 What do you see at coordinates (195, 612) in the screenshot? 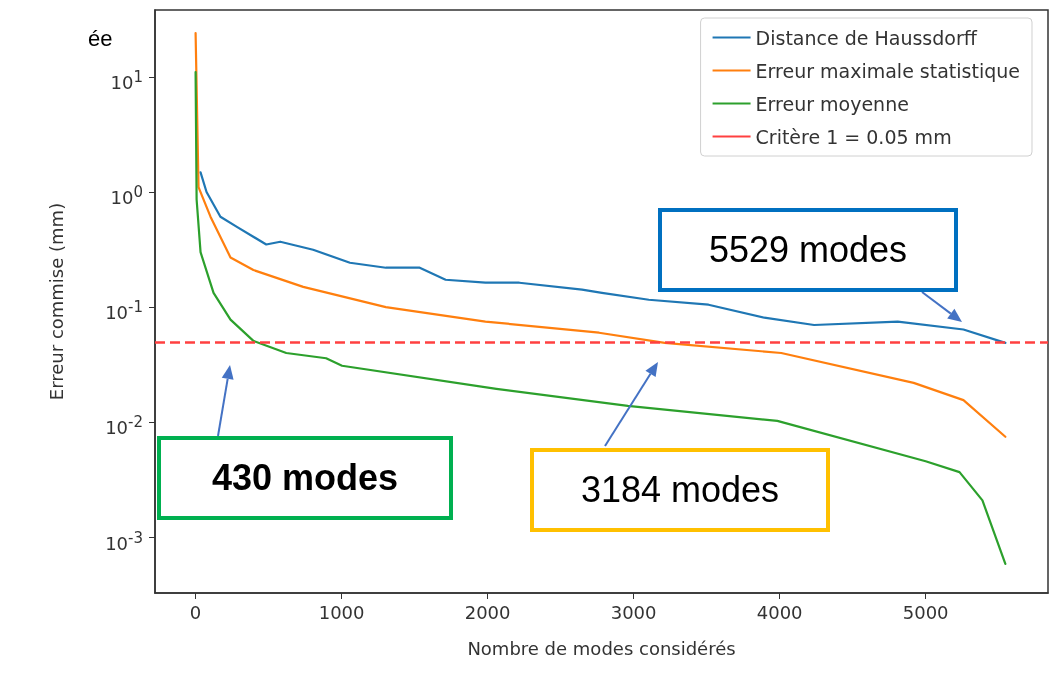
I see `x-tick-label: 0` at bounding box center [195, 612].